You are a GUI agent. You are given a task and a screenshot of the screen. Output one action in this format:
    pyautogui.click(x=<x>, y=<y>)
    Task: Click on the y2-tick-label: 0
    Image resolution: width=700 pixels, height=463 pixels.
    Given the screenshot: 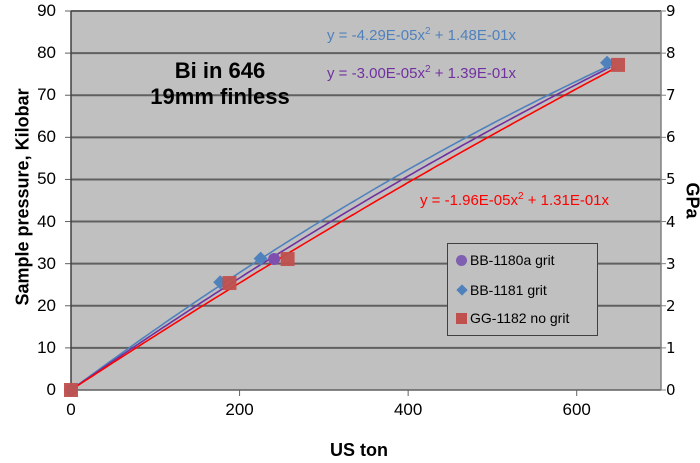 What is the action you would take?
    pyautogui.click(x=671, y=390)
    